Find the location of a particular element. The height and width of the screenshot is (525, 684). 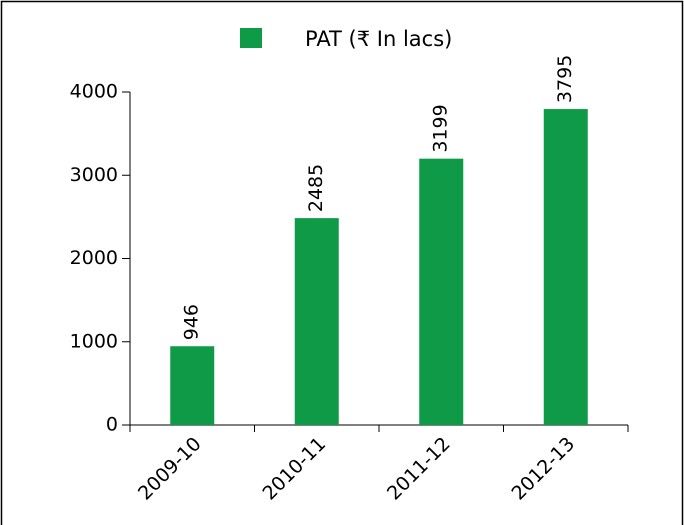

x-tick-label: 2012-13 is located at coordinates (543, 469).